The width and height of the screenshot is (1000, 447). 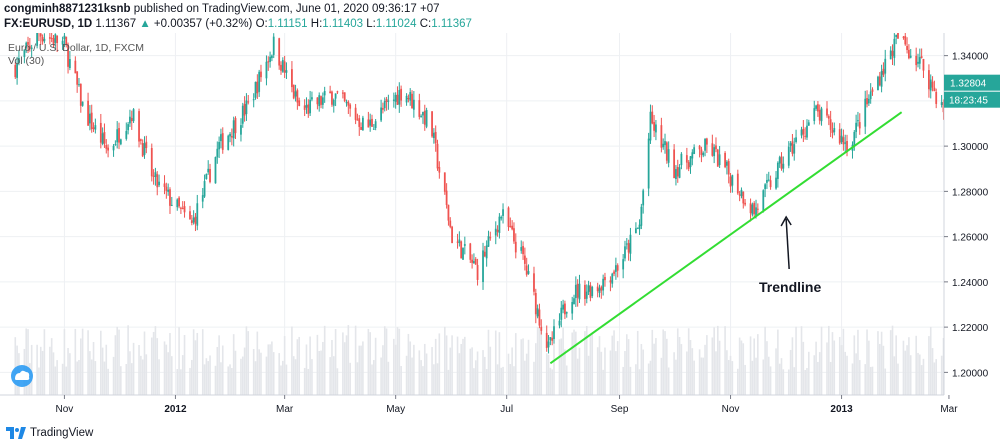 I want to click on branding: TradingView, so click(x=49, y=433).